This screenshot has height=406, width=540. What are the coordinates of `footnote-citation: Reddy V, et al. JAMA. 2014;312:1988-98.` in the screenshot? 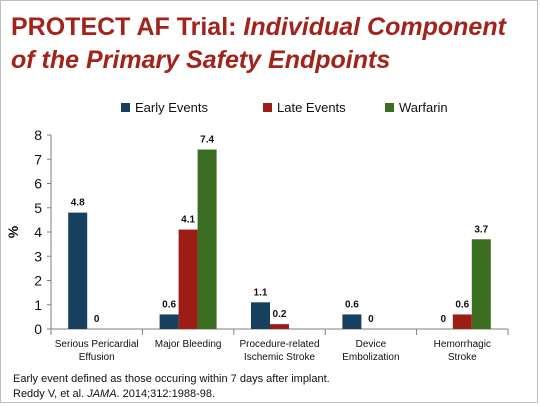 It's located at (171, 394).